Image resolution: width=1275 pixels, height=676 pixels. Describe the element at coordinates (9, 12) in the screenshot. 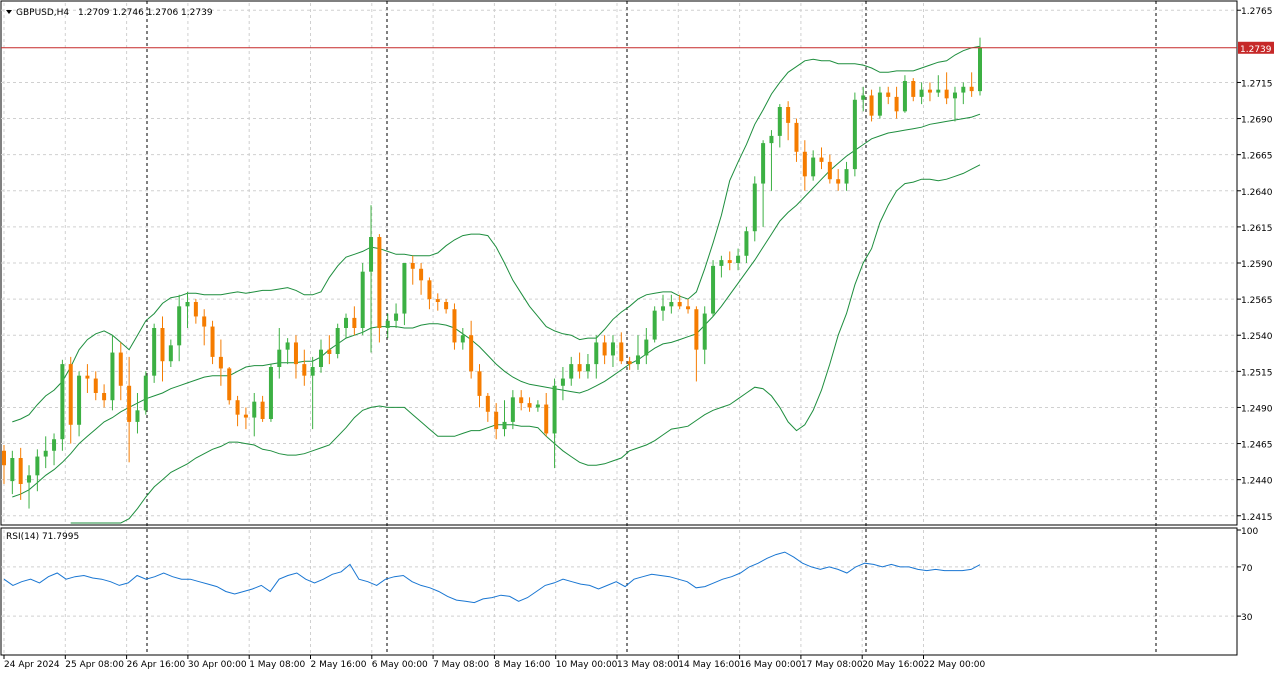

I see `symbol-menu-triangle-icon` at that location.